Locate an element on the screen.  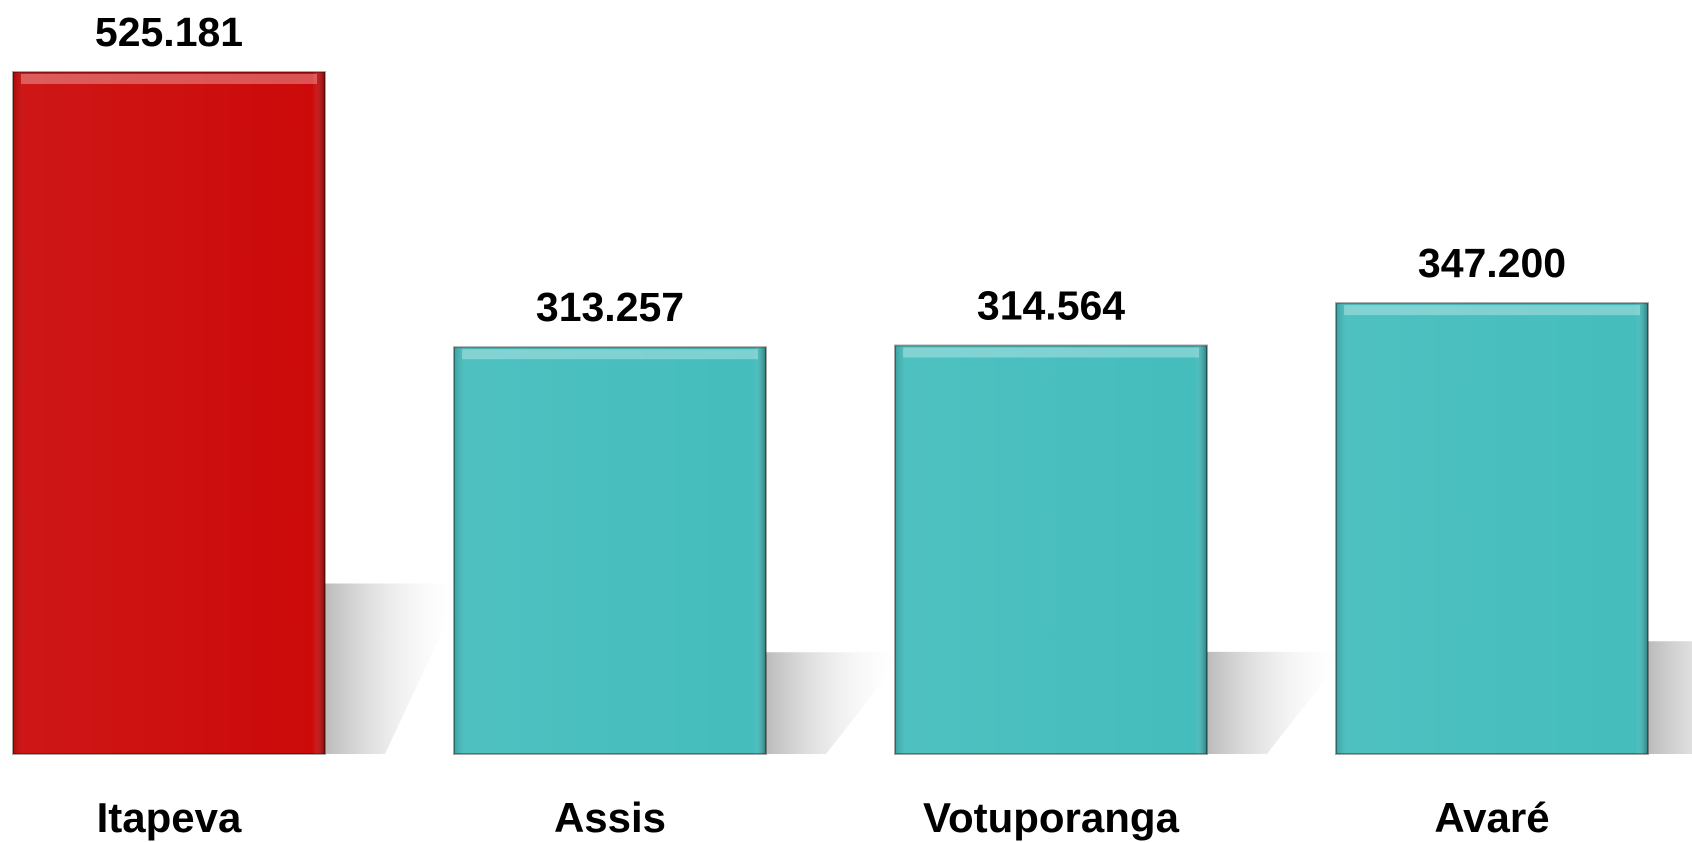
value-label: 347.200 is located at coordinates (1492, 263).